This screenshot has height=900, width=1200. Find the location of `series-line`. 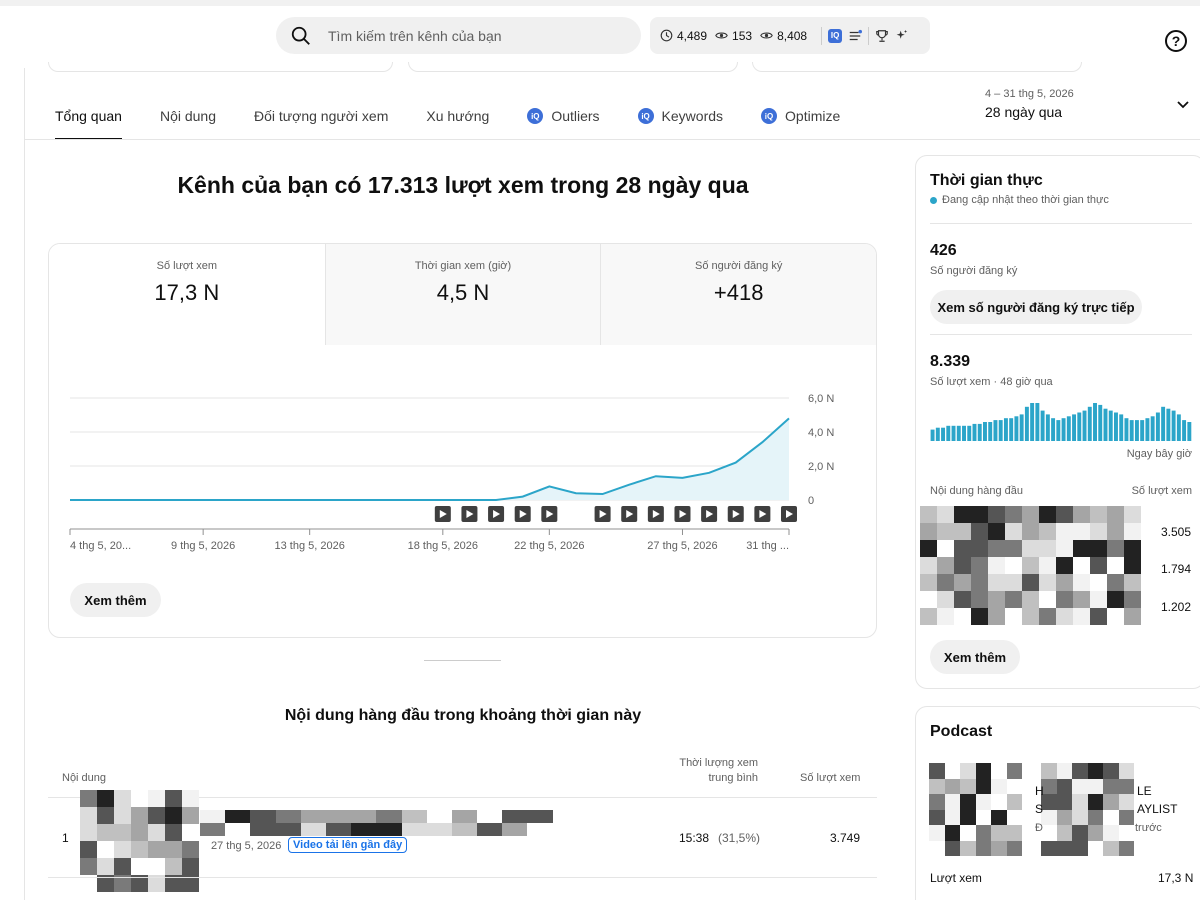

series-line is located at coordinates (430, 459).